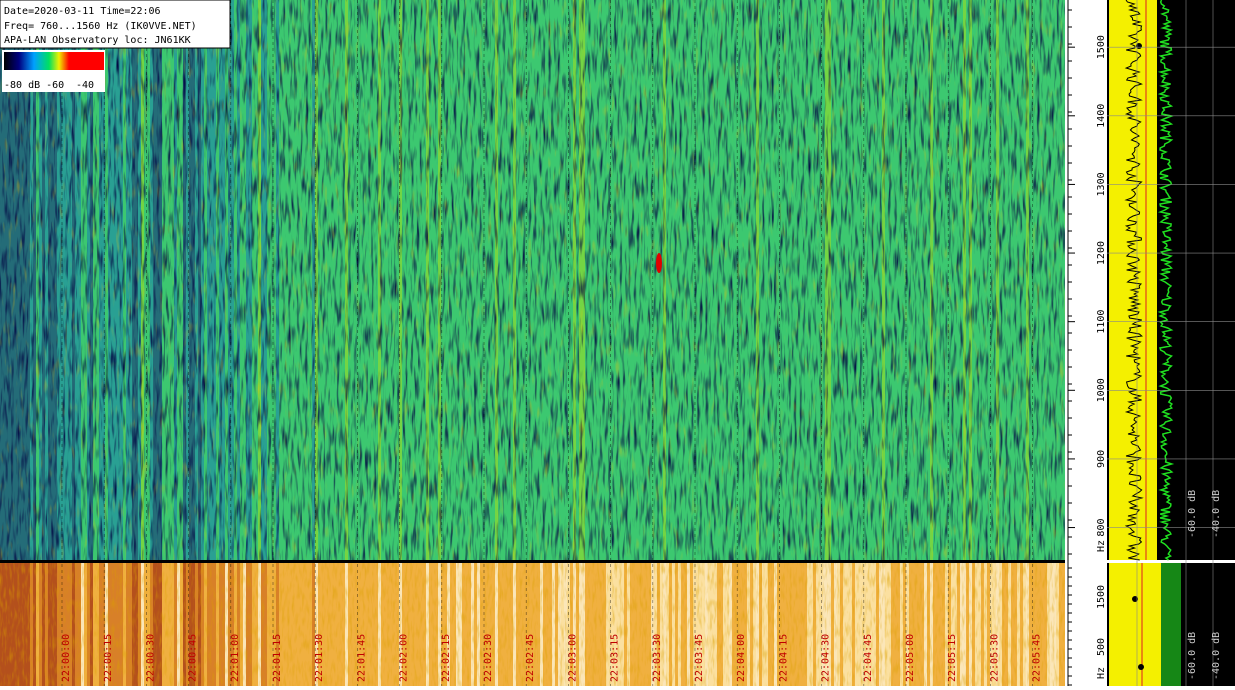 Image resolution: width=1235 pixels, height=690 pixels. Describe the element at coordinates (741, 658) in the screenshot. I see `x-tick-label: 22:04:00` at that location.